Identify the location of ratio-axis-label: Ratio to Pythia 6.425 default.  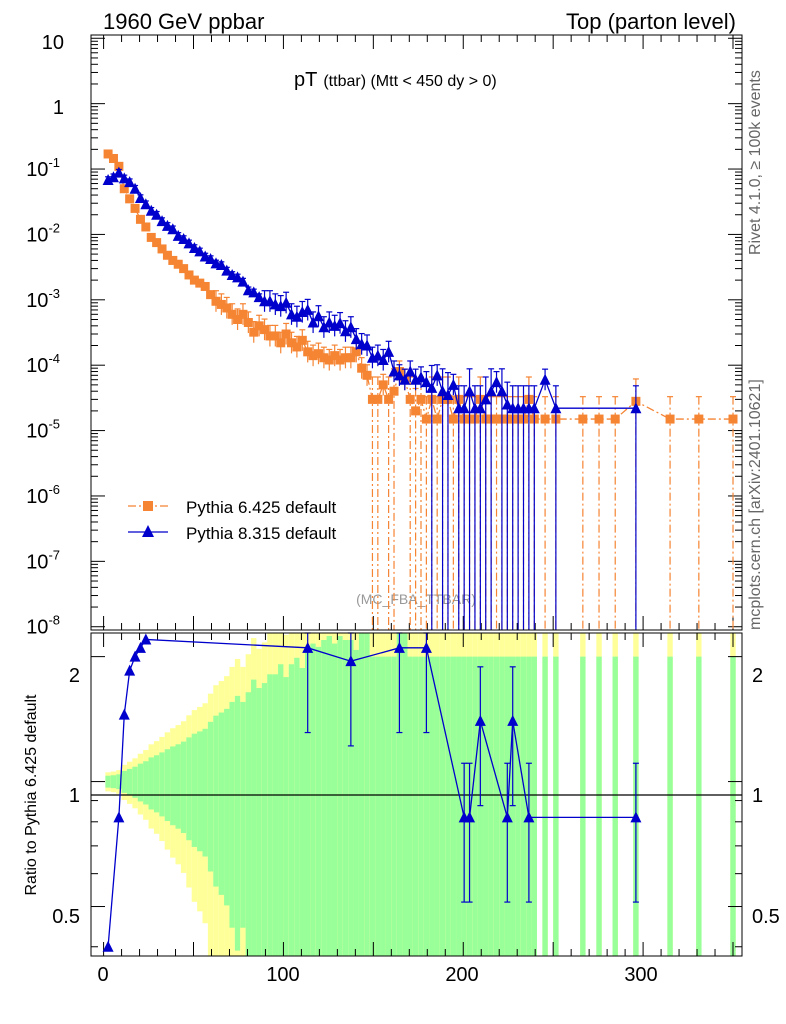
(31, 795).